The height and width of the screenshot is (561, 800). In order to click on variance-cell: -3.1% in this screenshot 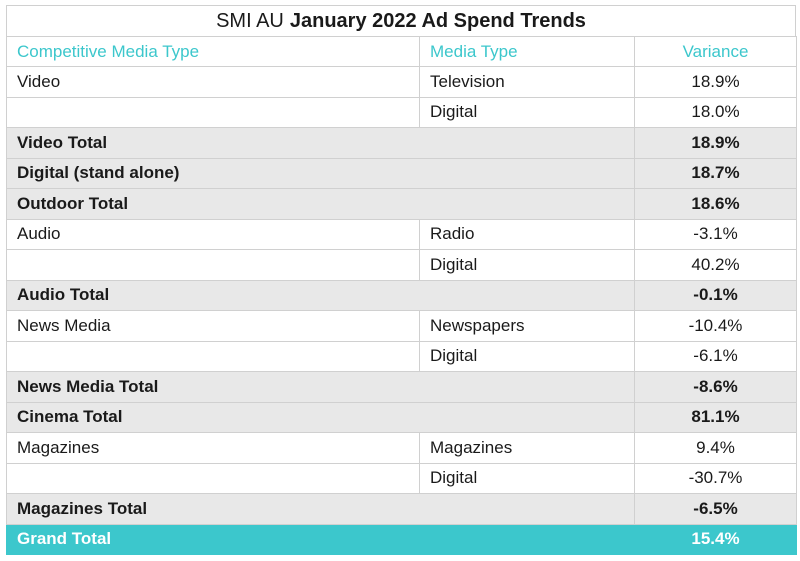, I will do `click(715, 234)`.